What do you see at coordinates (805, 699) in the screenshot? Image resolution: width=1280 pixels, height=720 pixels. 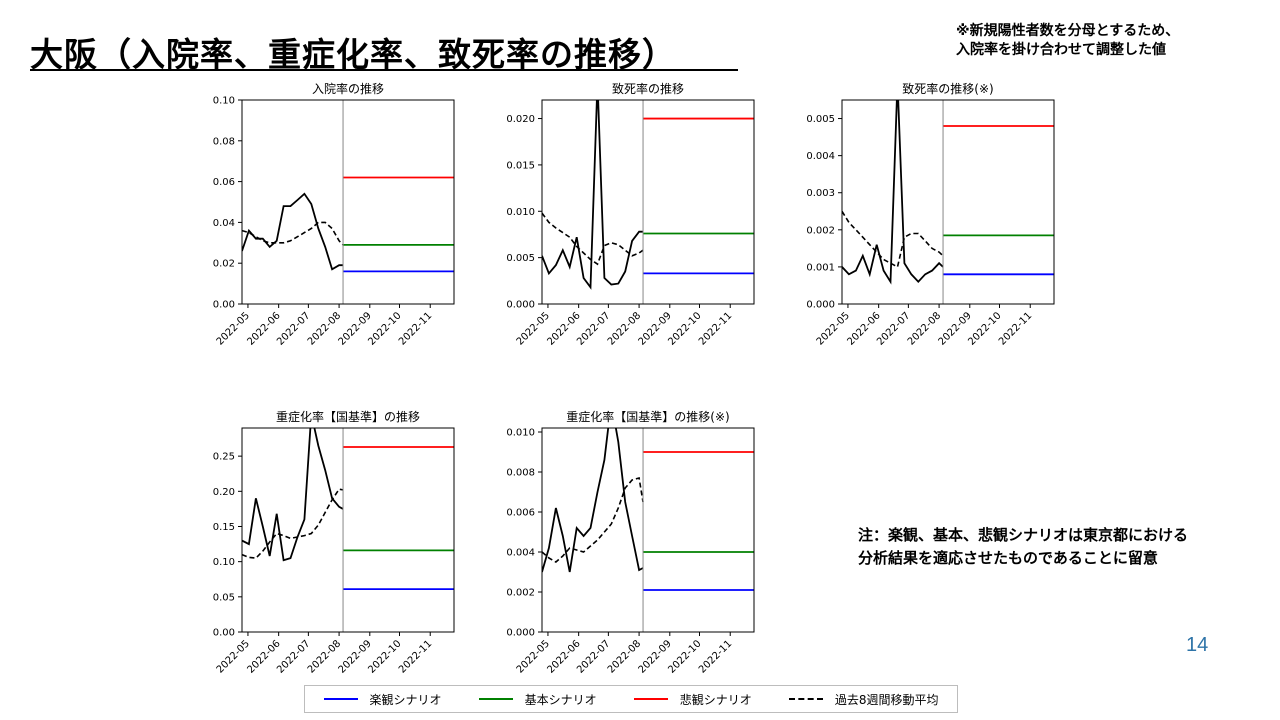 I see `legend-swatch-moving-average` at bounding box center [805, 699].